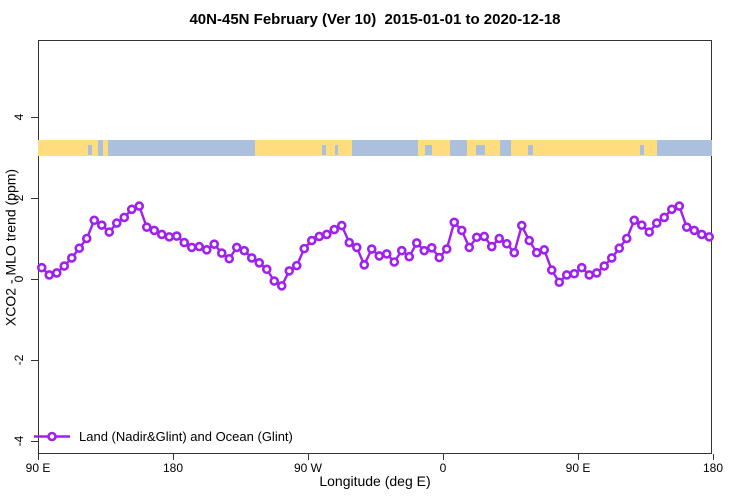 This screenshot has height=500, width=750. Describe the element at coordinates (186, 436) in the screenshot. I see `legend-label: Land (Nadir&Glint) and Ocean (Glint)` at that location.